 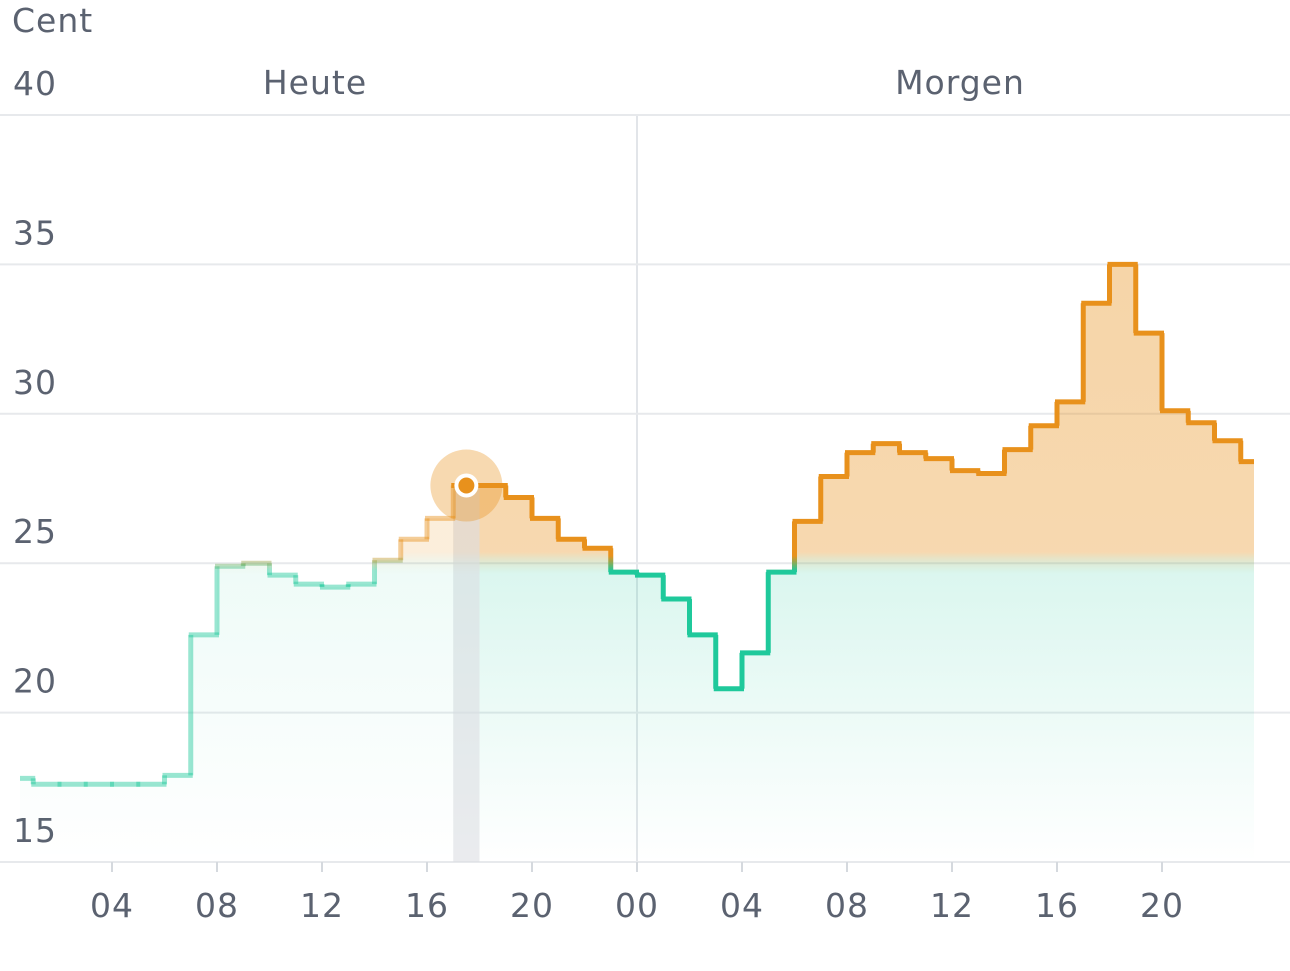 I want to click on x-tick-label: 00, so click(x=637, y=905).